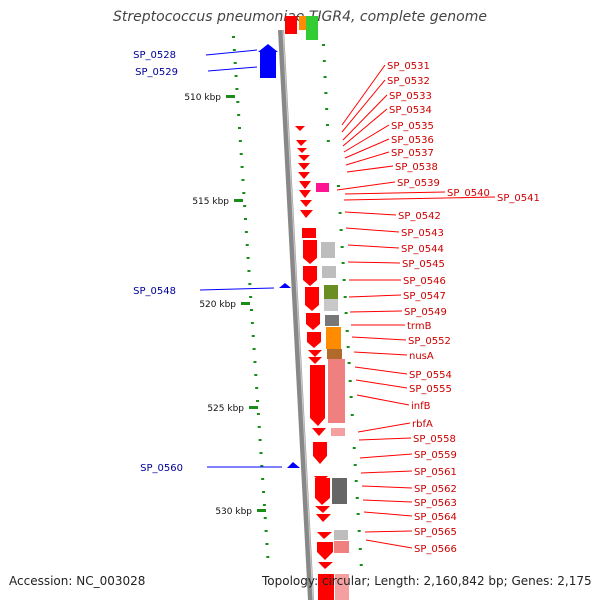 The height and width of the screenshot is (600, 600). Describe the element at coordinates (435, 472) in the screenshot. I see `gene-label-sp-0561: SP_0561` at that location.